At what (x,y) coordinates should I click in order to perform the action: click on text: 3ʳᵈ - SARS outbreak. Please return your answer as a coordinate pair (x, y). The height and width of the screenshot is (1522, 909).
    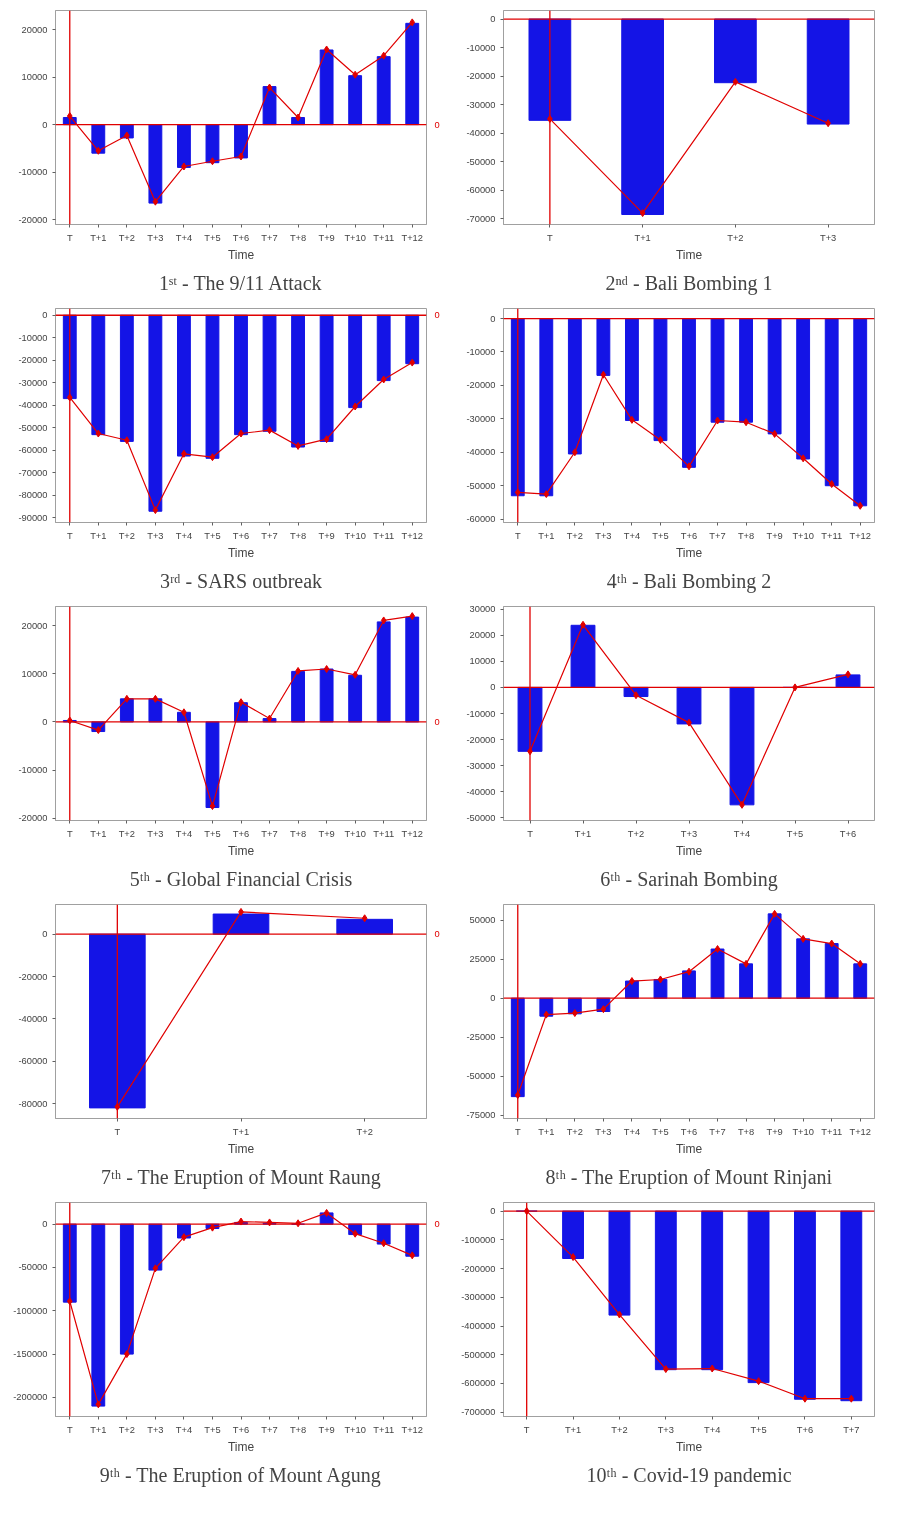
    Looking at the image, I should click on (241, 580).